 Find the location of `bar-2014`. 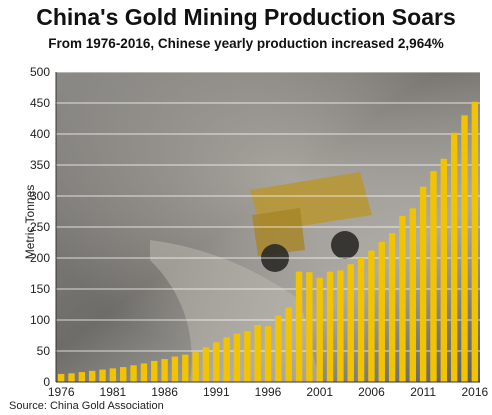

bar-2014 is located at coordinates (454, 257).